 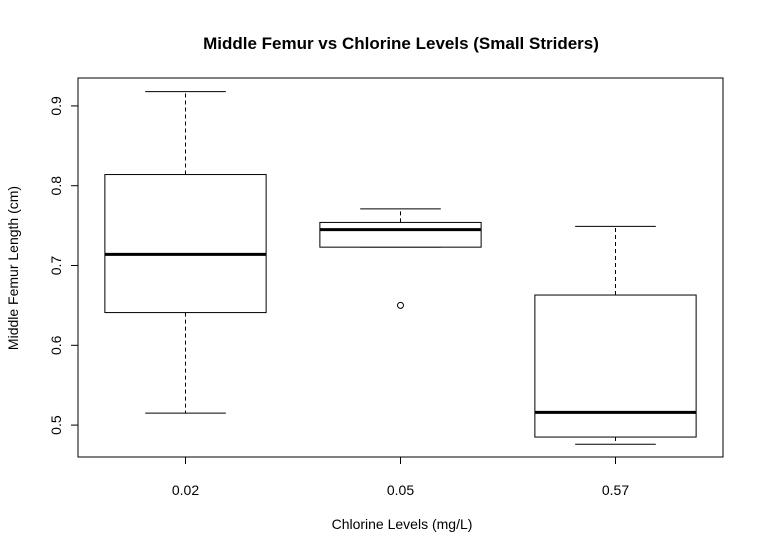 What do you see at coordinates (56, 186) in the screenshot?
I see `y-tick-label: 0.8` at bounding box center [56, 186].